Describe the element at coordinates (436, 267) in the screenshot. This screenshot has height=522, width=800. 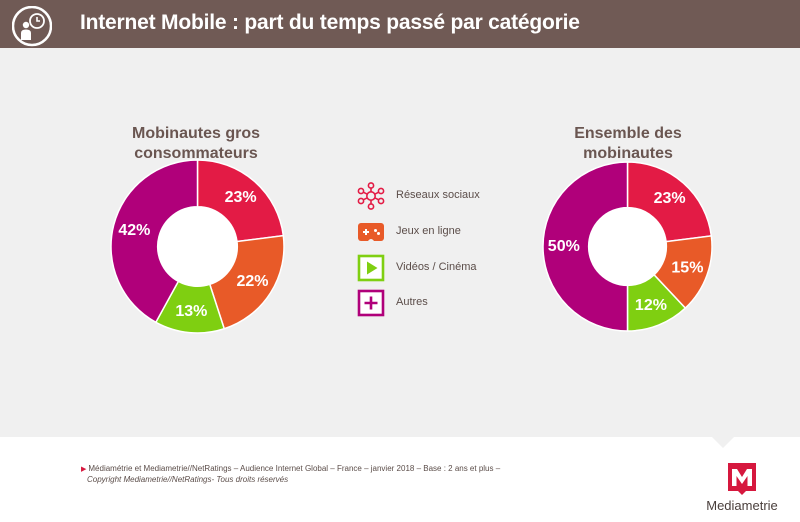
I see `legend-label: Vidéos / Cinéma` at that location.